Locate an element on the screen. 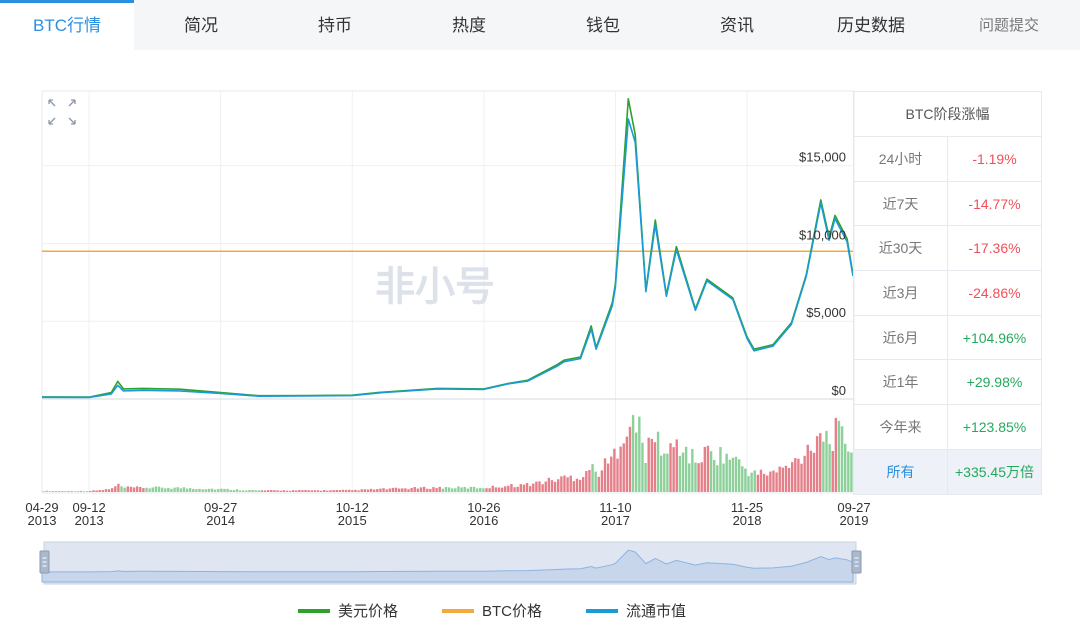 The image size is (1080, 644). x-tick-label-year: 2017 is located at coordinates (615, 520).